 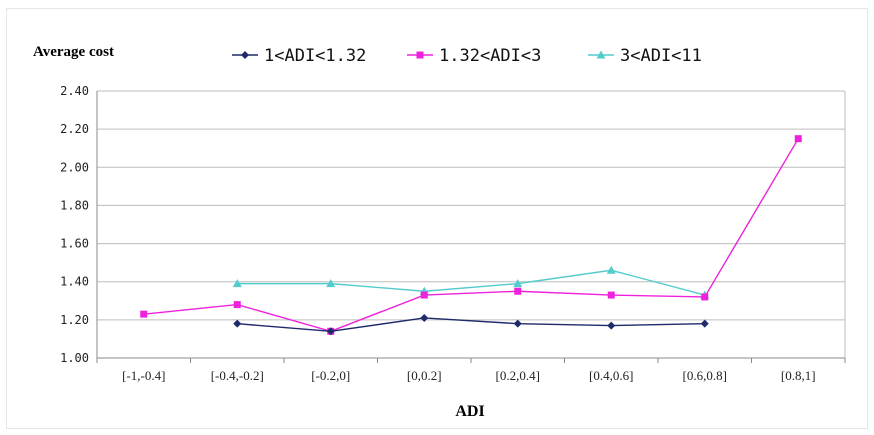 I want to click on y-axis-title: Average cost, so click(x=73, y=52).